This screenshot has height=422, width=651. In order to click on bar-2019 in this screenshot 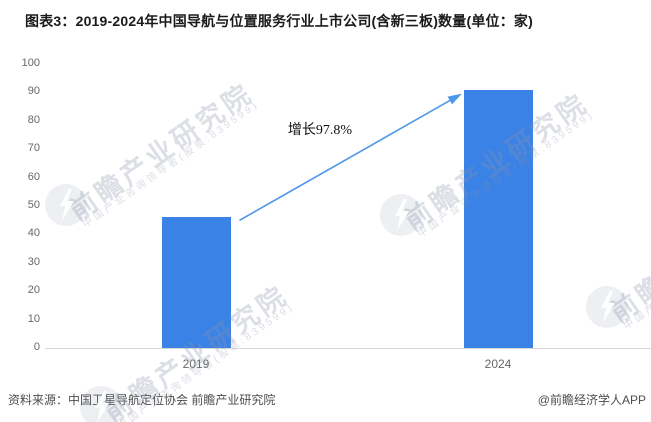, I will do `click(196, 282)`.